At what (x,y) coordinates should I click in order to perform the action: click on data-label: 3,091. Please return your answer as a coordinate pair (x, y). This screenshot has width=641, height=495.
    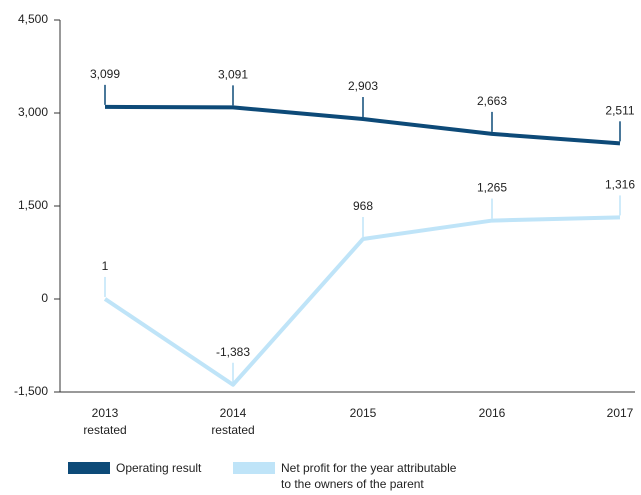
    Looking at the image, I should click on (233, 75).